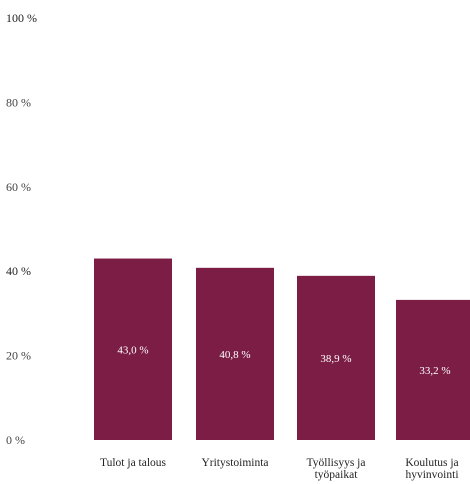  Describe the element at coordinates (337, 475) in the screenshot. I see `x-tick-label-line: työpaikat` at that location.